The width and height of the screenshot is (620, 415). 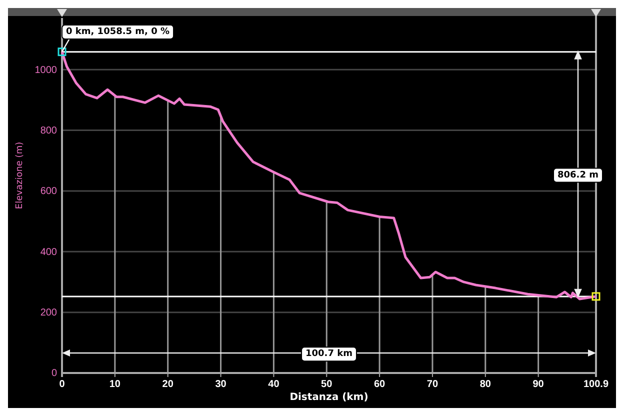 What do you see at coordinates (329, 354) in the screenshot?
I see `annotation: 100.7 km` at bounding box center [329, 354].